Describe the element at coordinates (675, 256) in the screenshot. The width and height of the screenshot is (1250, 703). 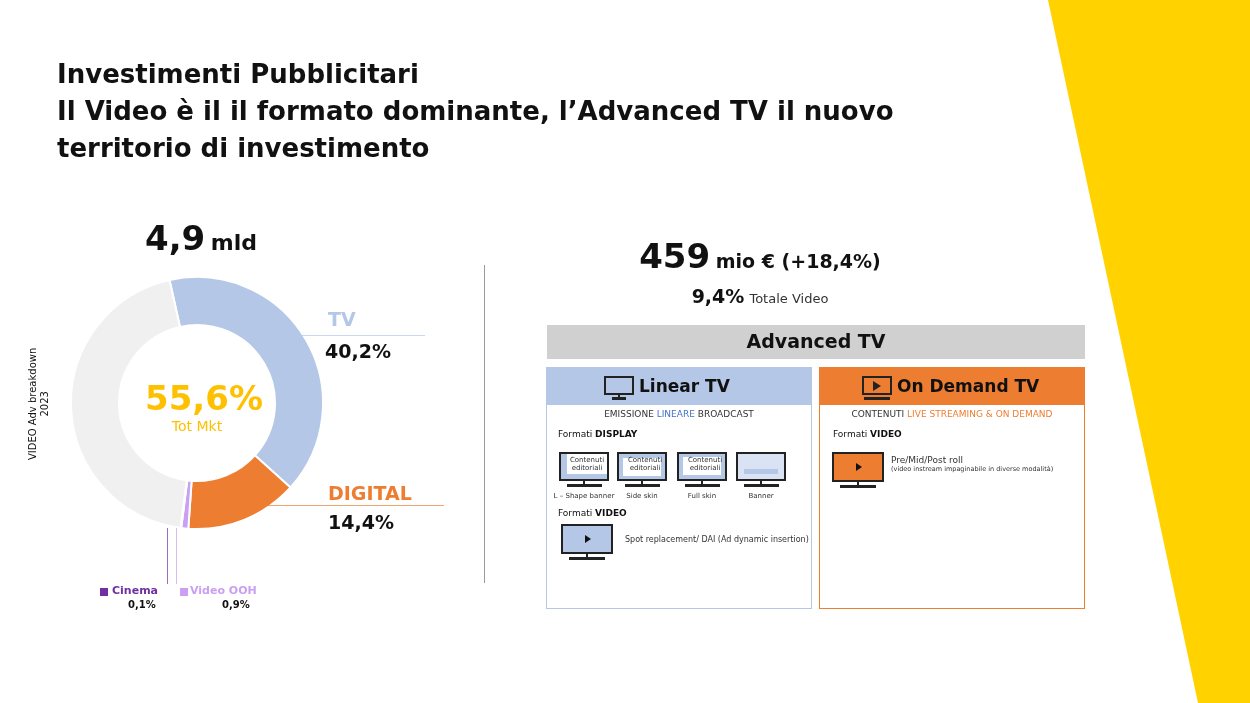
I see `text: 459` at that location.